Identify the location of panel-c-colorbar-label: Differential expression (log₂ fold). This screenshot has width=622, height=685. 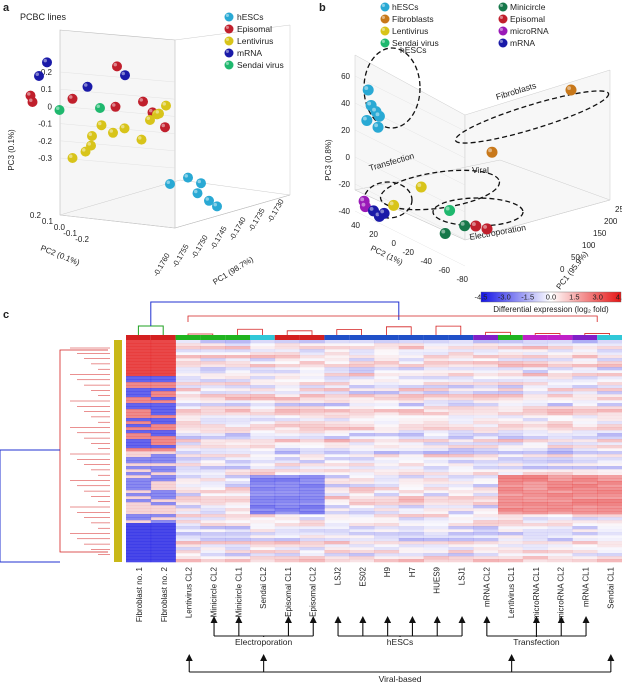
(551, 309).